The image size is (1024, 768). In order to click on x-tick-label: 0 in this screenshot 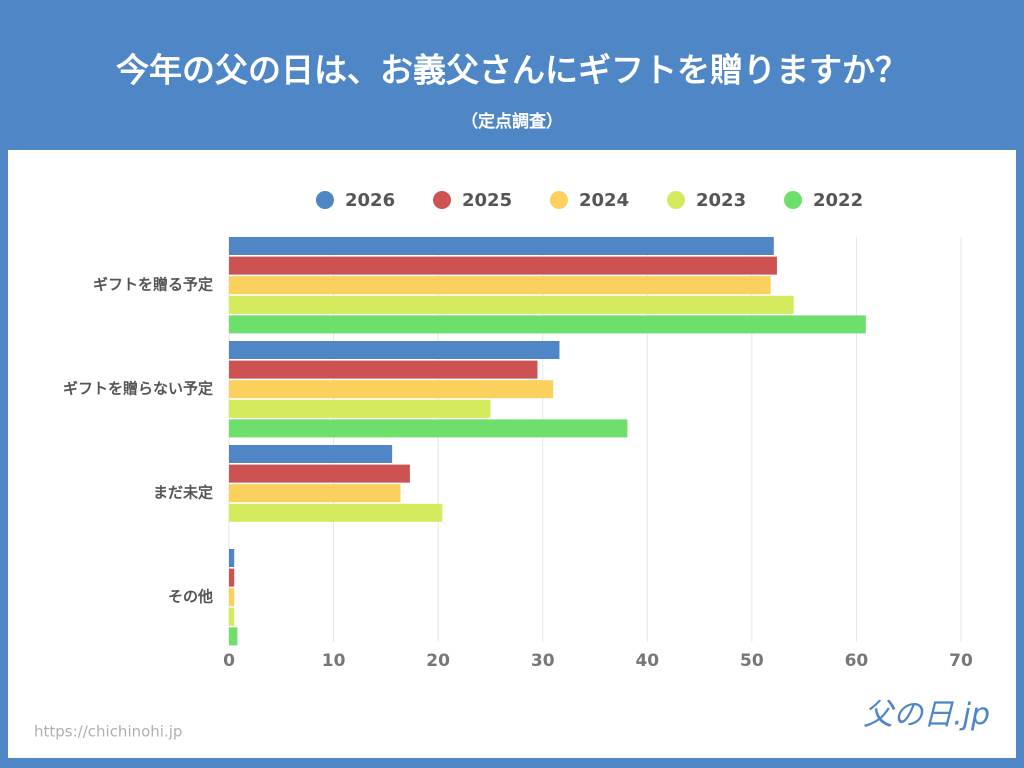, I will do `click(229, 661)`.